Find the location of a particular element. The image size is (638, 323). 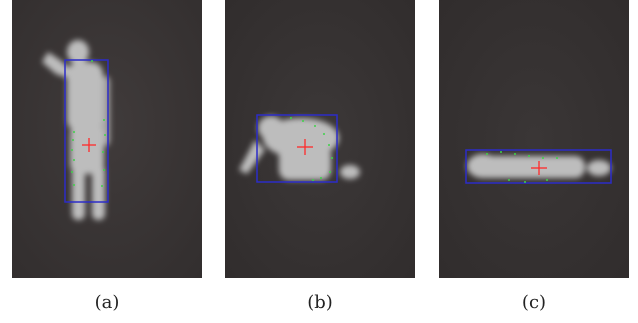

panel-caption-a: (a) is located at coordinates (107, 302).